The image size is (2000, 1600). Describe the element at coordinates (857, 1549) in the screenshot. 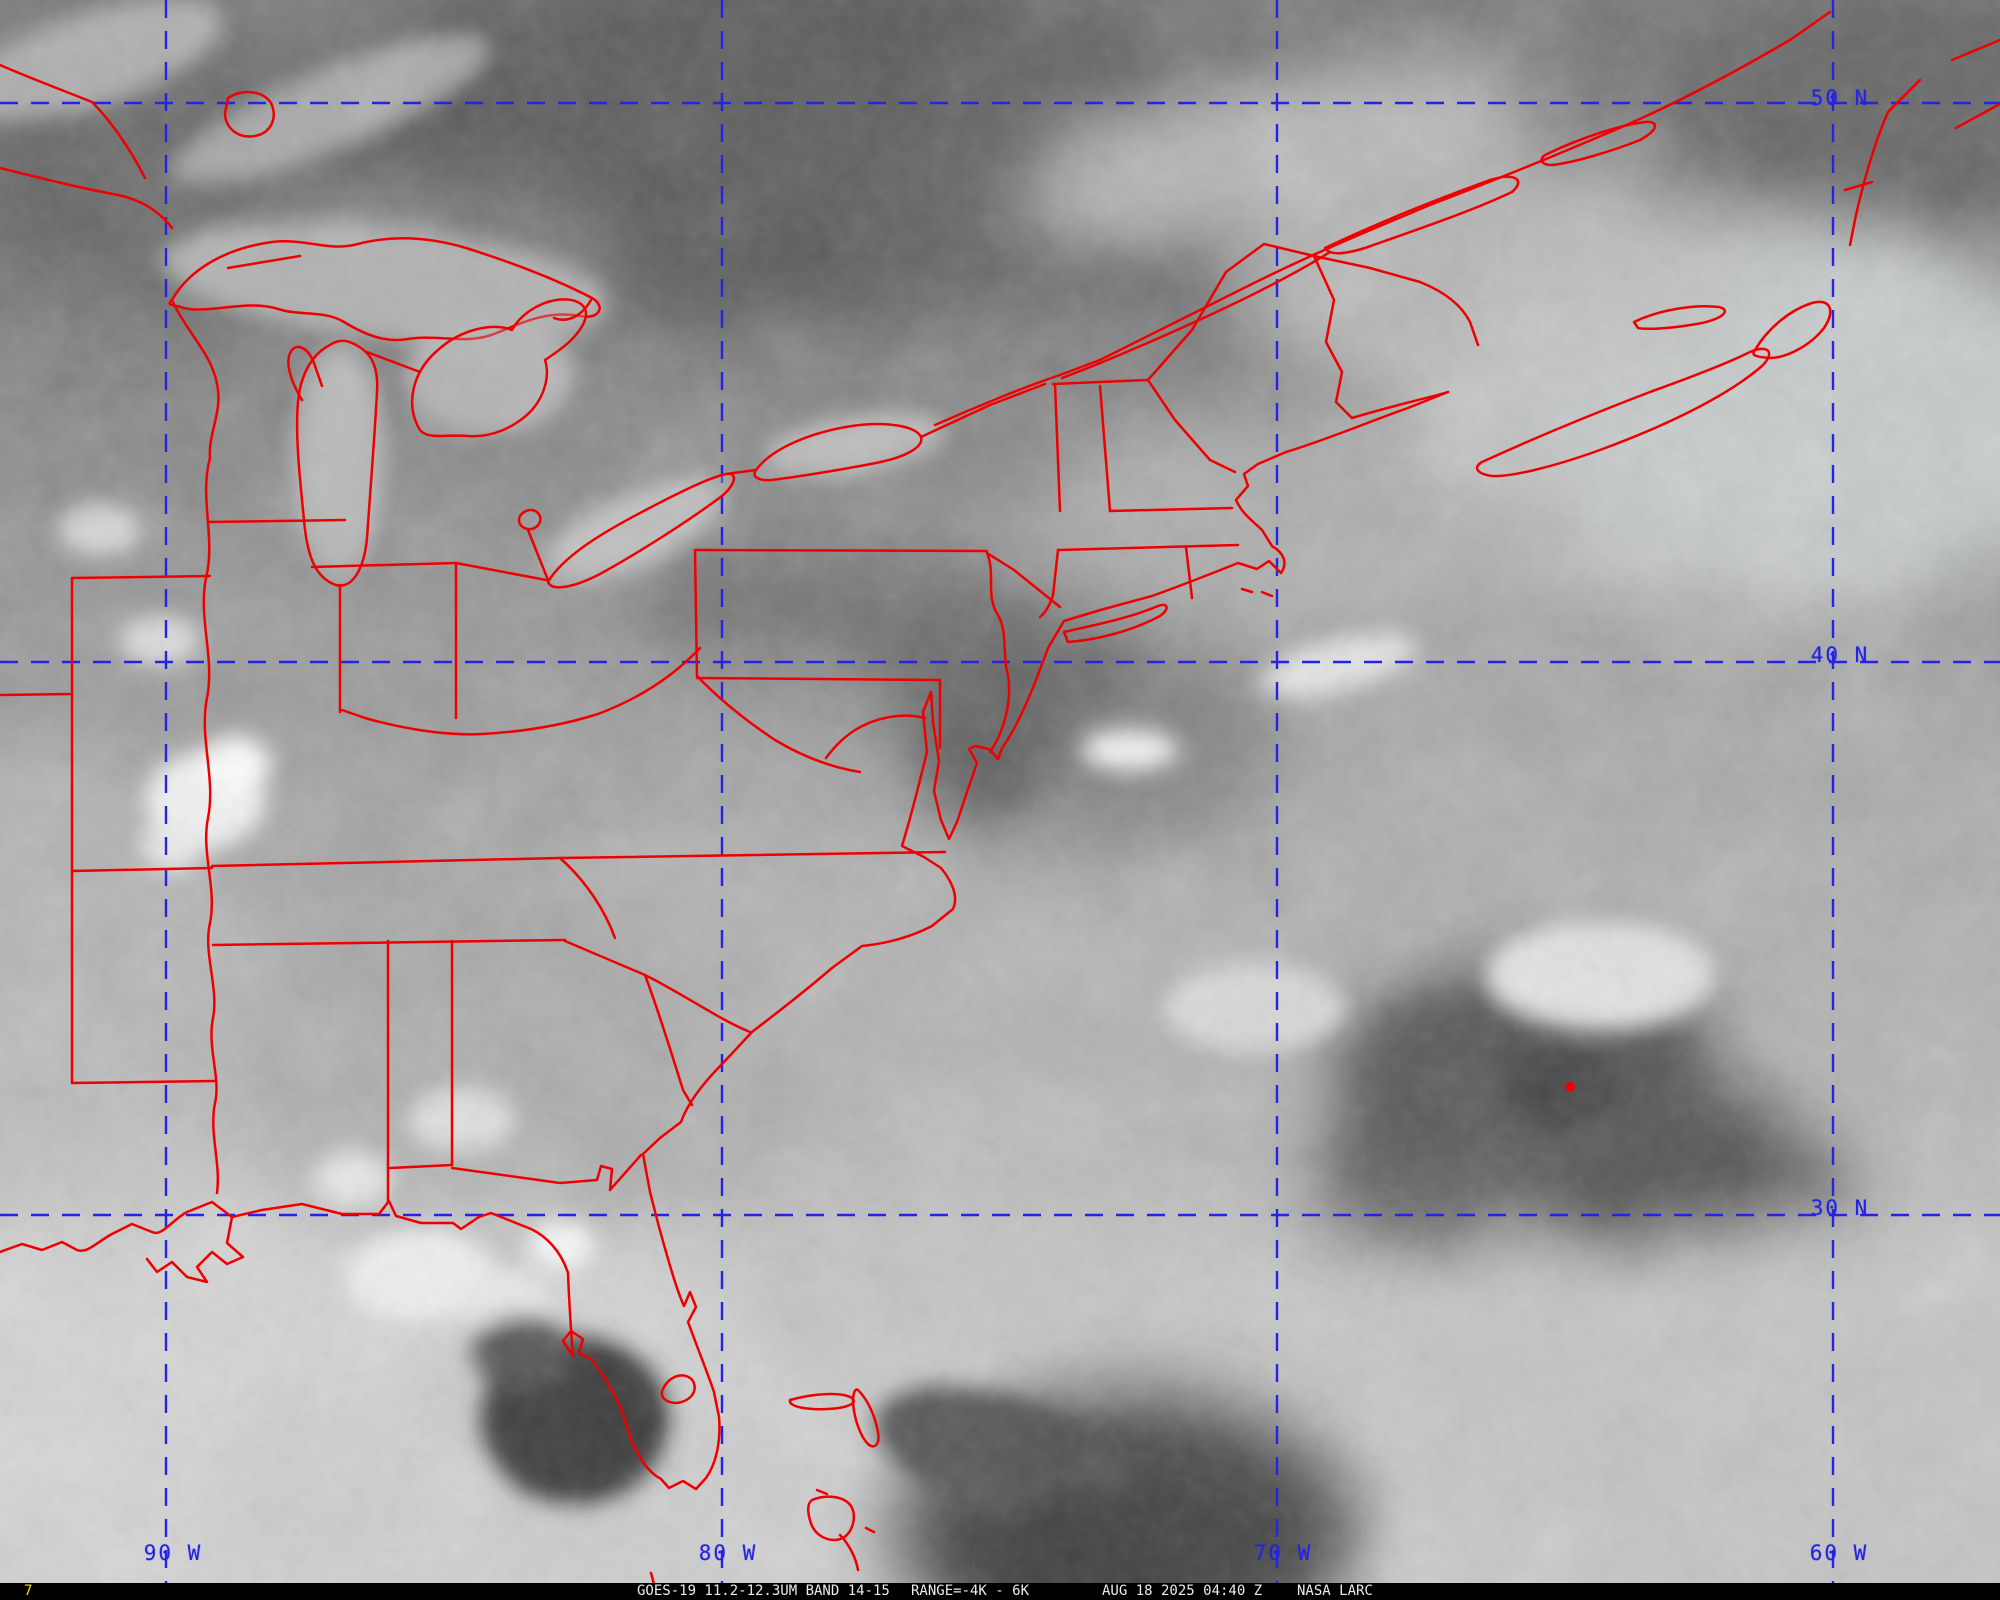

I see `eleuthera` at that location.